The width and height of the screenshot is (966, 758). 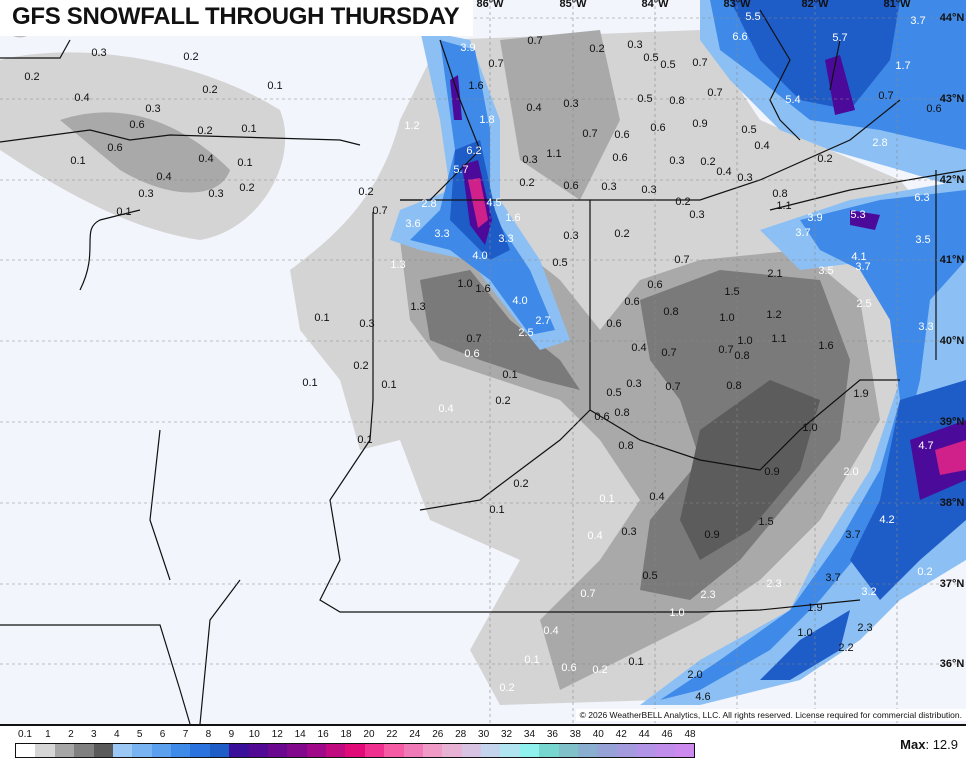 What do you see at coordinates (775, 274) in the screenshot?
I see `snowfall-value: 2.1` at bounding box center [775, 274].